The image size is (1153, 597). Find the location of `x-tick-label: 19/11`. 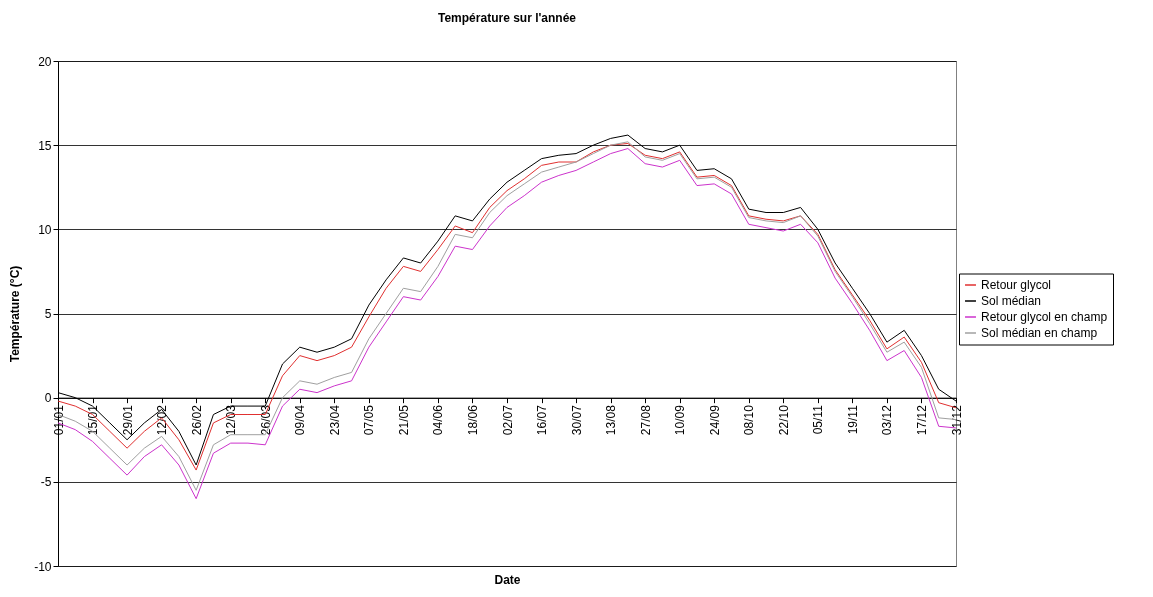

x-tick-label: 19/11 is located at coordinates (852, 419).